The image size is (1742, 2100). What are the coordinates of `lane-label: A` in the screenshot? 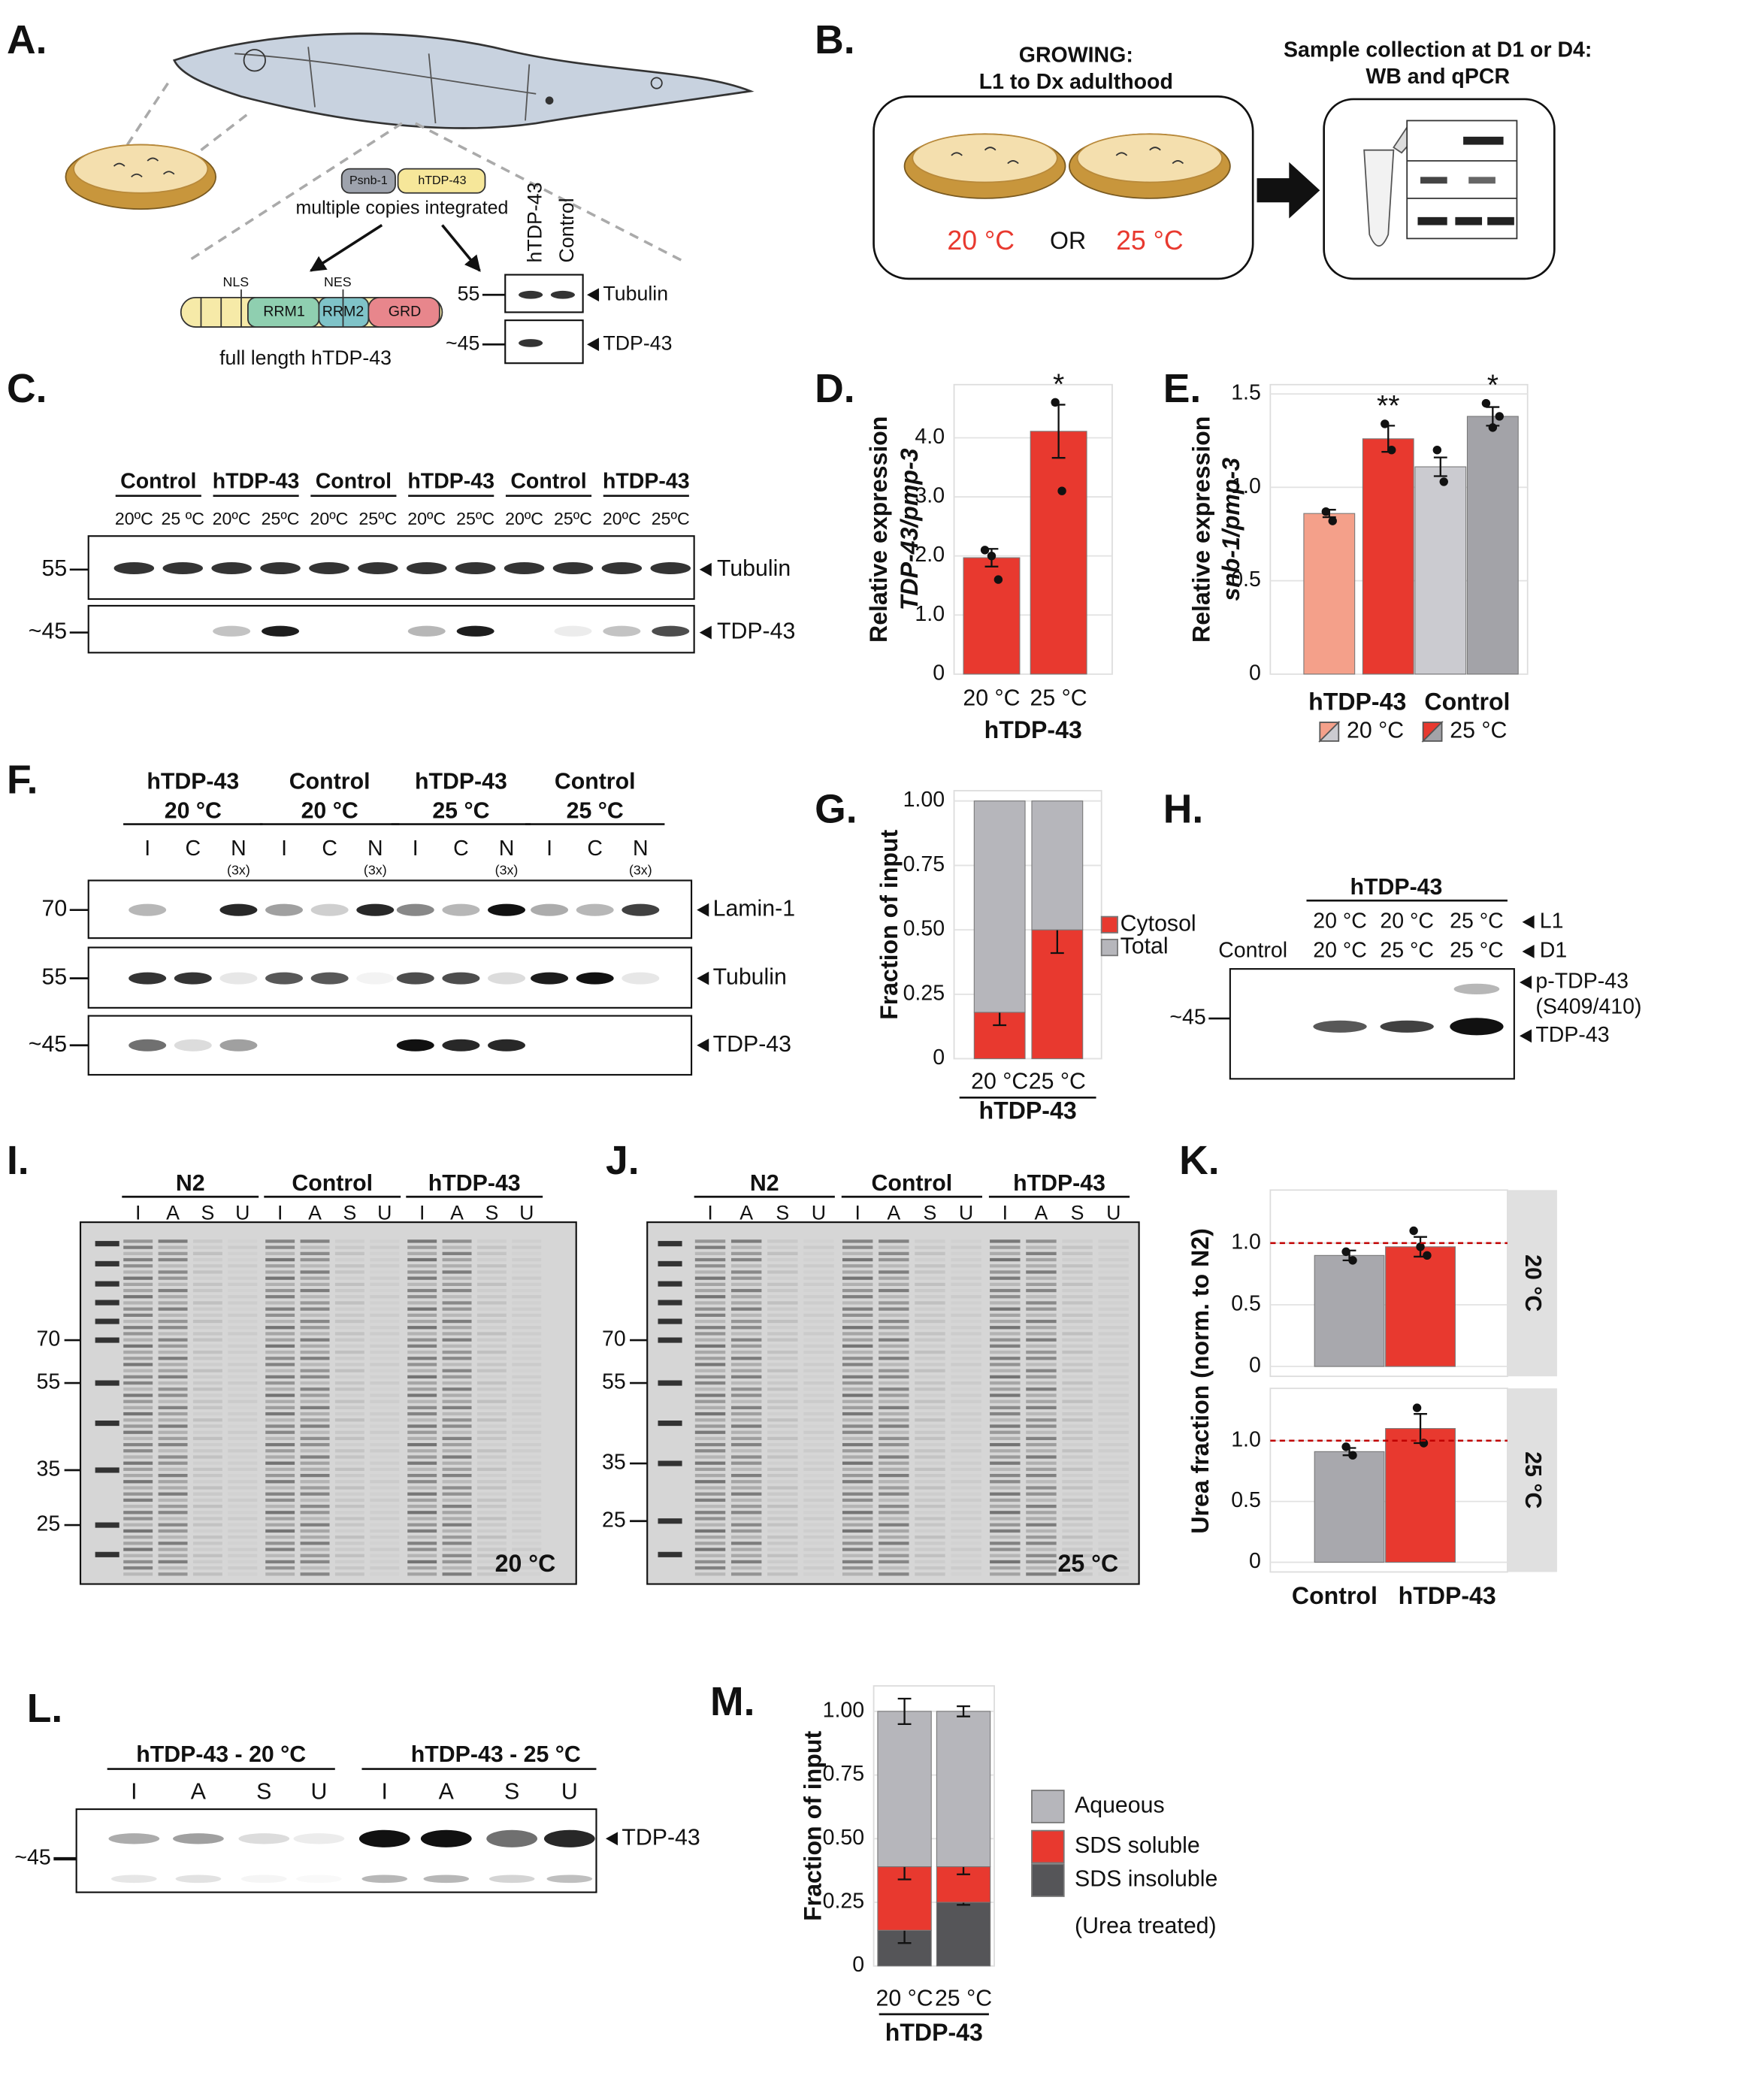 It's located at (457, 1212).